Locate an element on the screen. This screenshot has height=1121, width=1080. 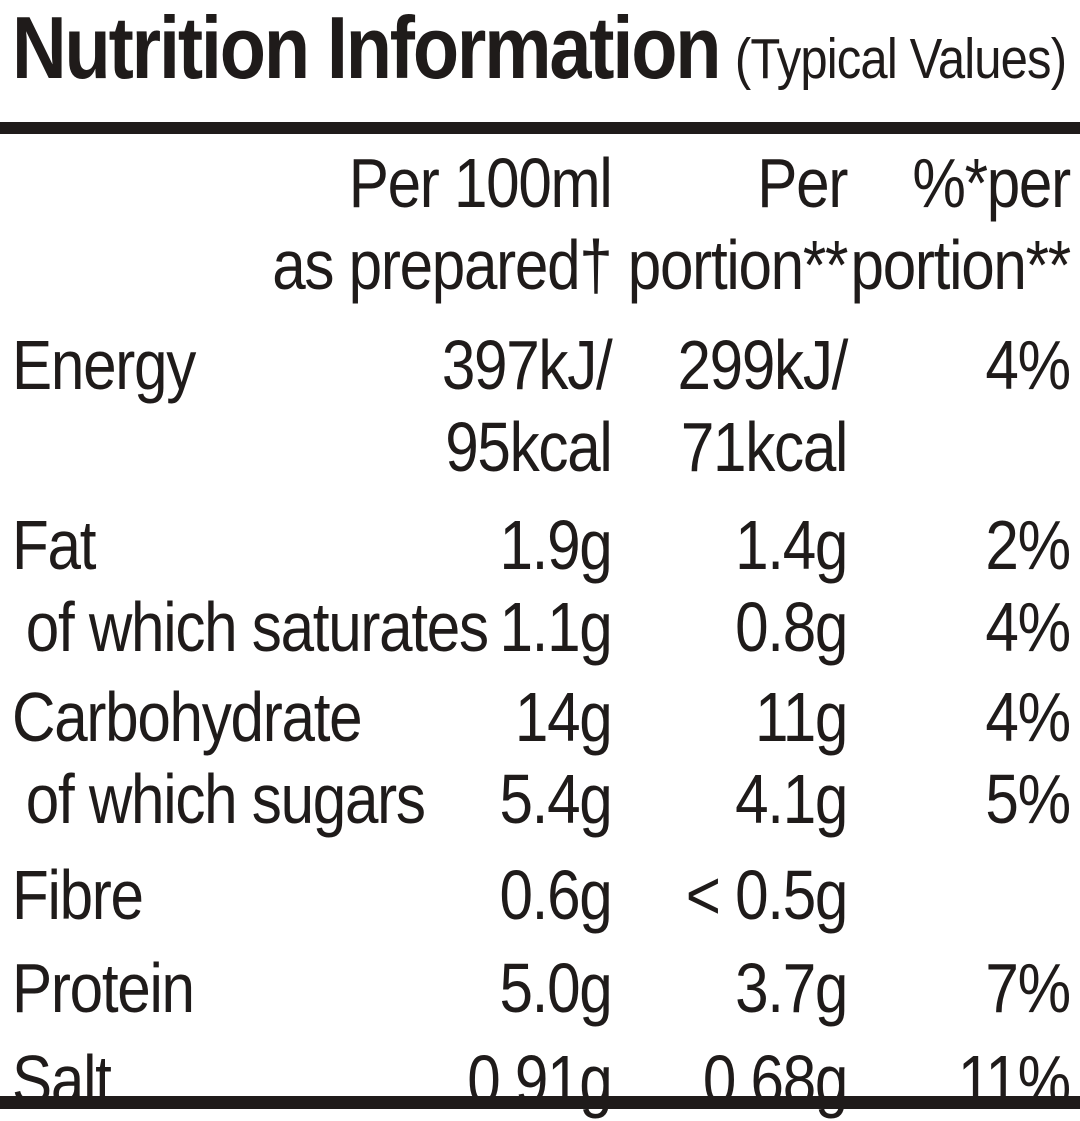
value-percent-per-portion: 5% is located at coordinates (1028, 799).